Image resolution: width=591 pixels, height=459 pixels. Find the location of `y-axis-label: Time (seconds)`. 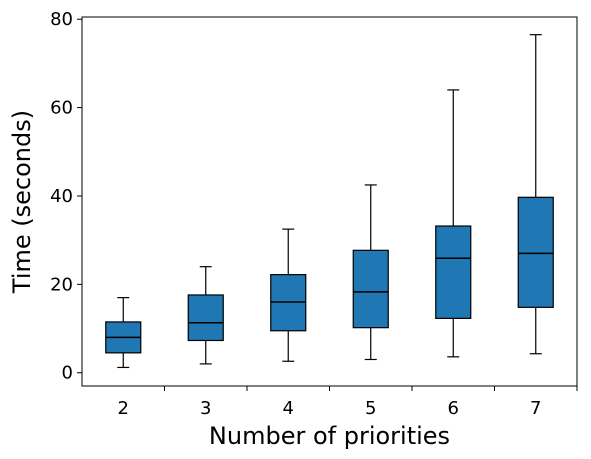

y-axis-label: Time (seconds) is located at coordinates (22, 202).